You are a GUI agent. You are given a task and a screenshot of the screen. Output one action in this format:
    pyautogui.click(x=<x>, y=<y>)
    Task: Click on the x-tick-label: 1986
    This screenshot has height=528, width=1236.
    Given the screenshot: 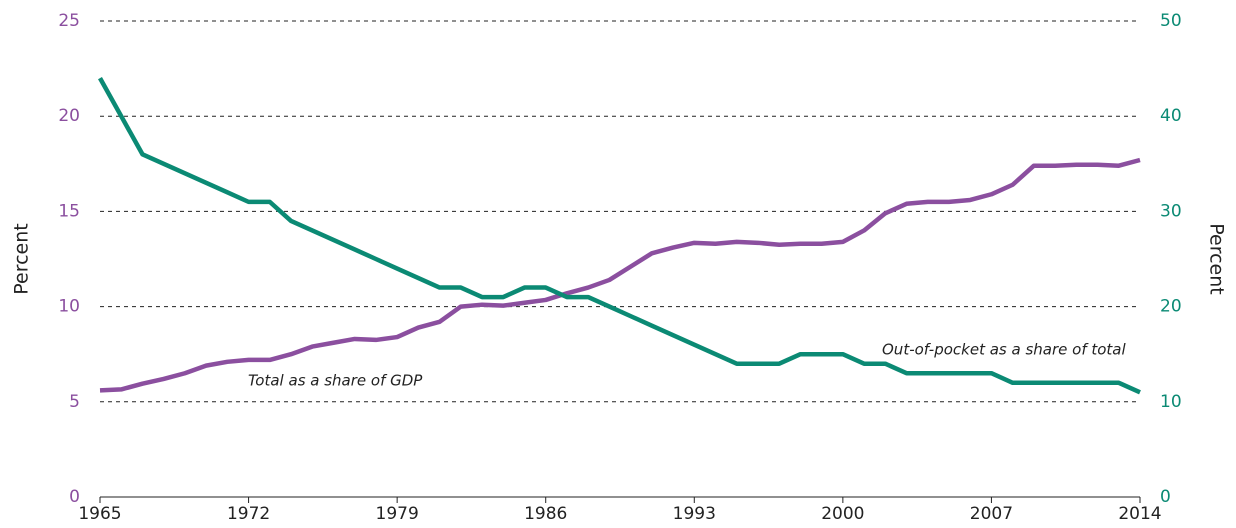 What is the action you would take?
    pyautogui.click(x=545, y=514)
    